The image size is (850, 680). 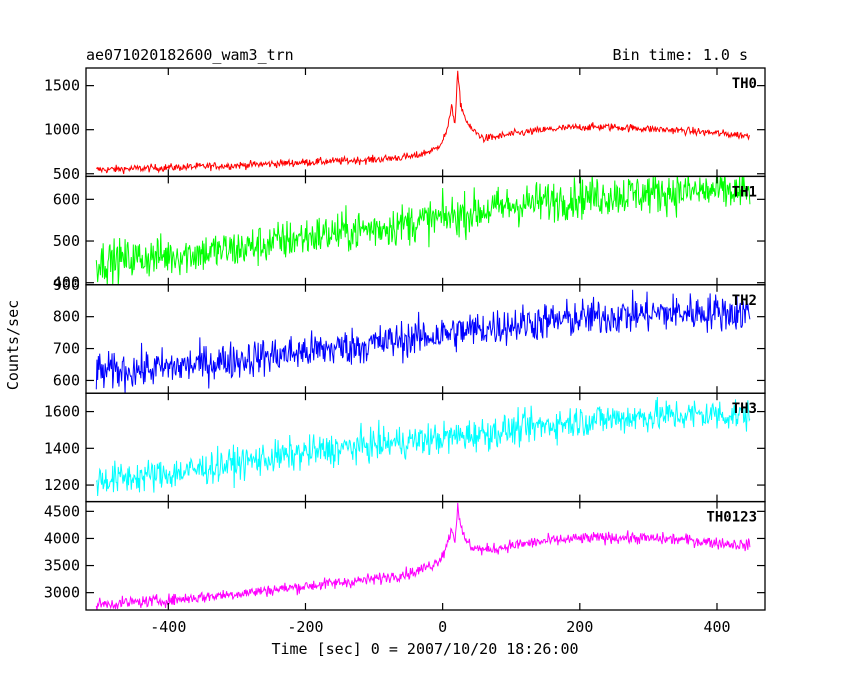 What do you see at coordinates (731, 518) in the screenshot?
I see `panel-label: TH0123` at bounding box center [731, 518].